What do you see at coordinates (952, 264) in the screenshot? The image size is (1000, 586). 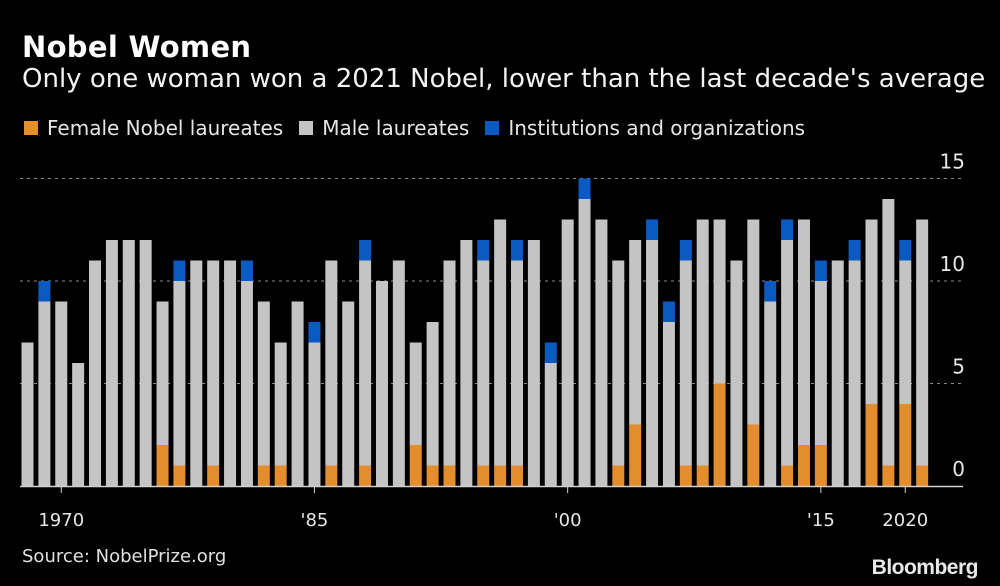 I see `y-tick-label: 10` at bounding box center [952, 264].